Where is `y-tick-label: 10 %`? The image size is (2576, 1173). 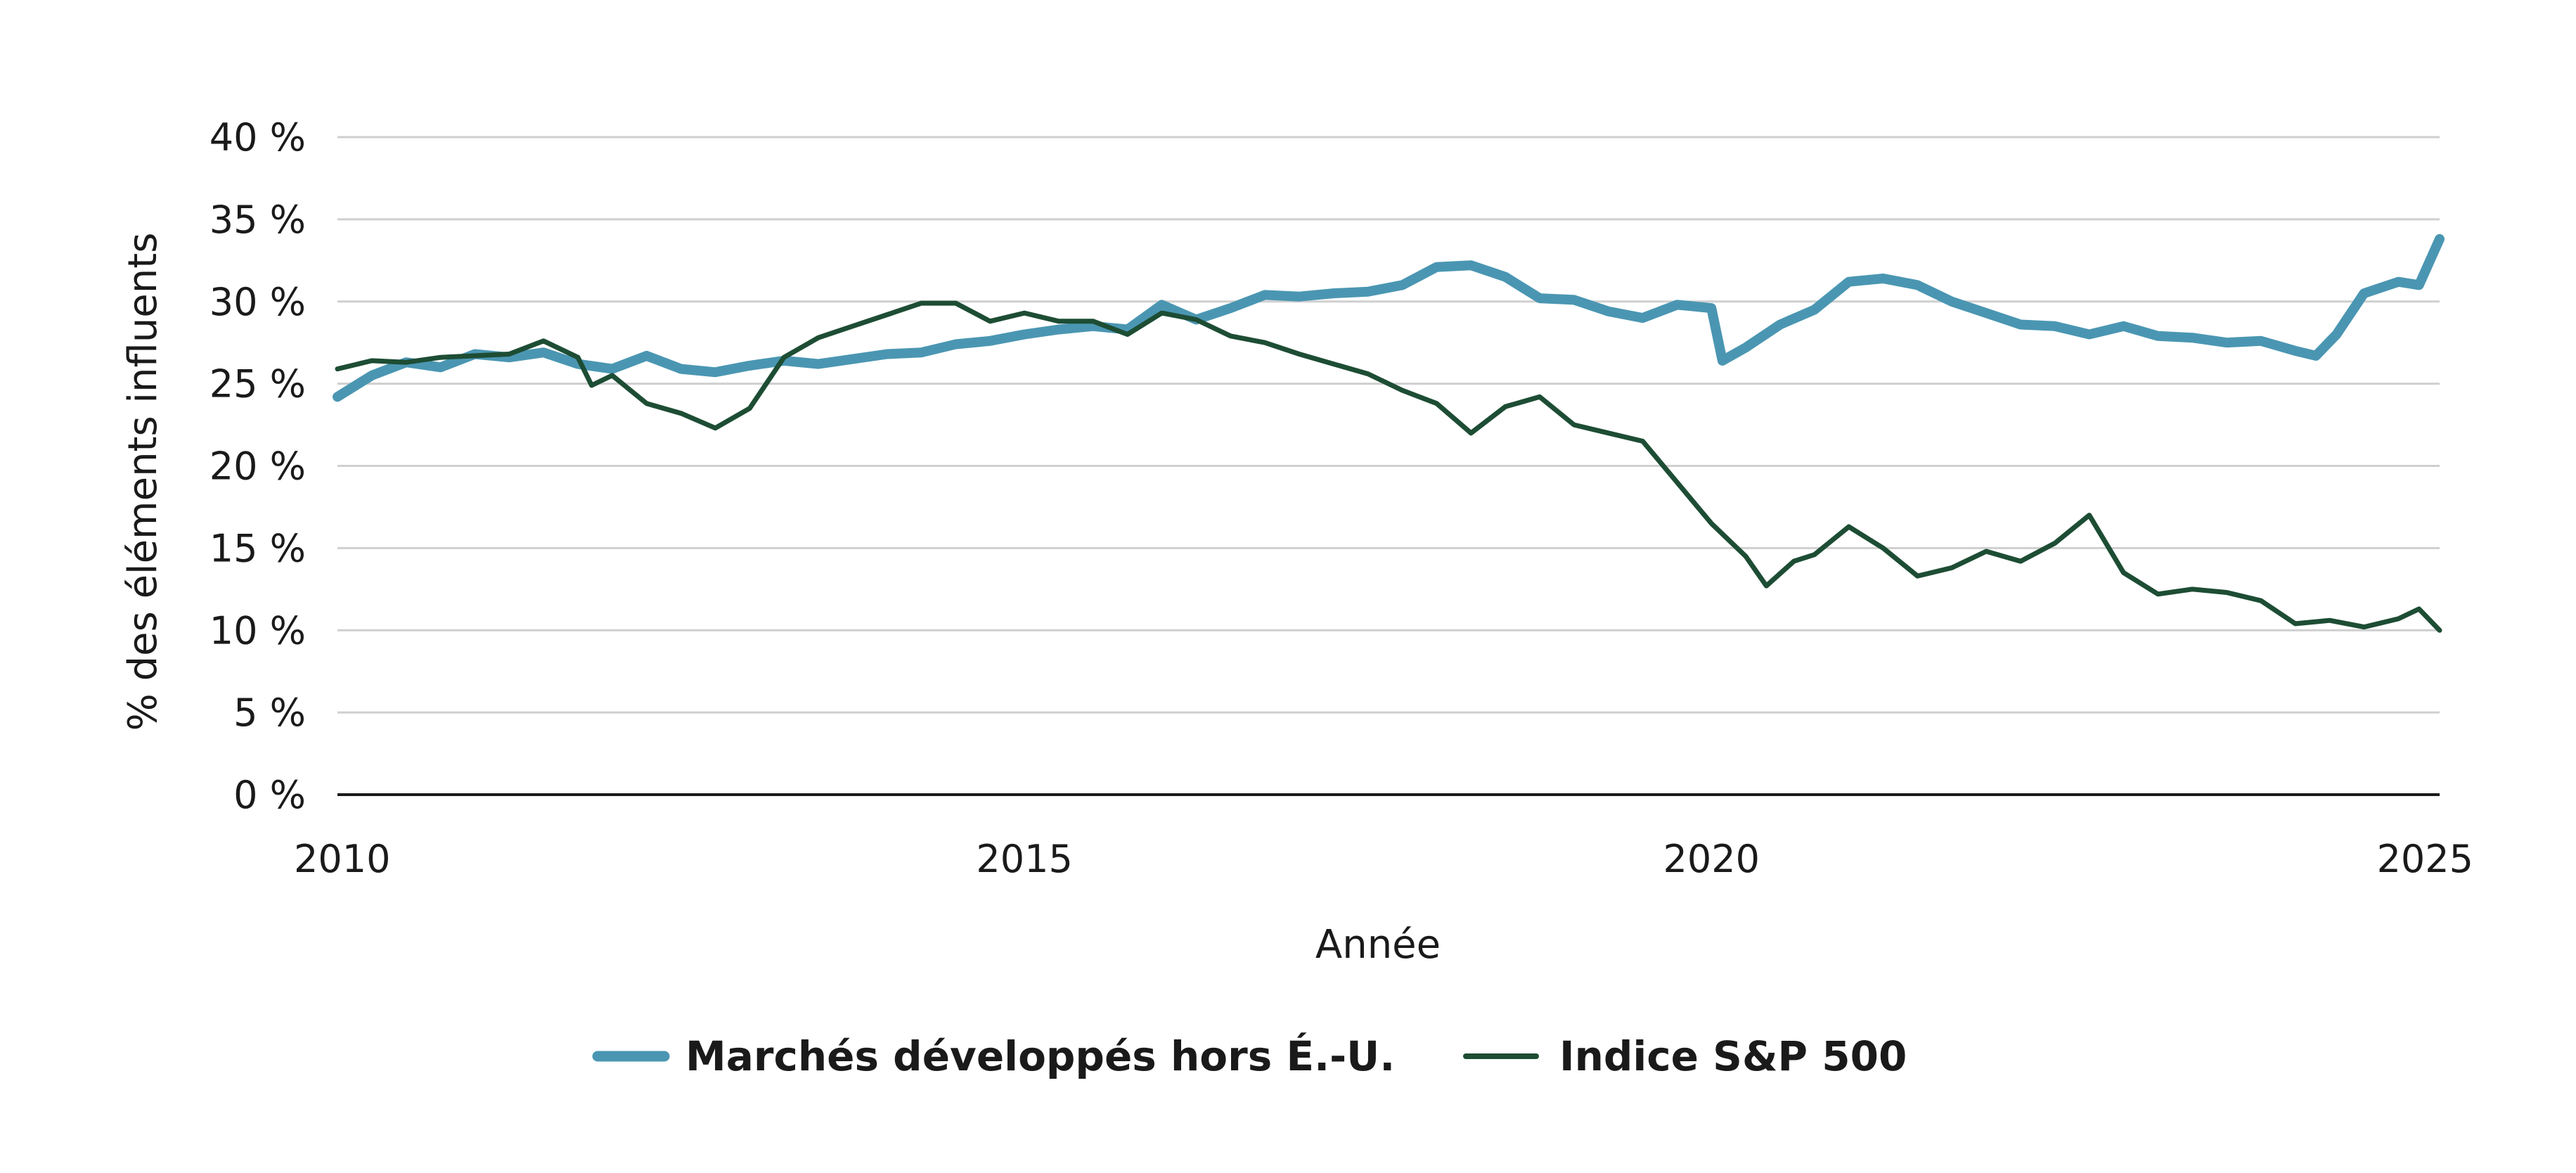 y-tick-label: 10 % is located at coordinates (258, 630).